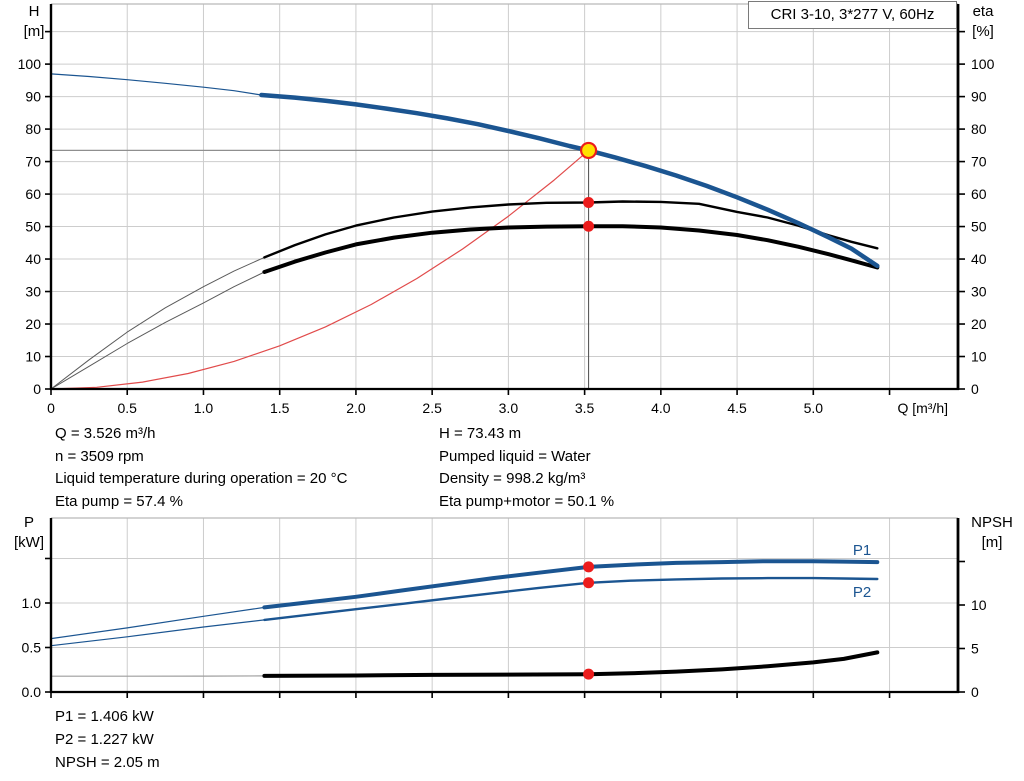 This screenshot has height=781, width=1024. What do you see at coordinates (661, 408) in the screenshot?
I see `x-tick-label: 4.0` at bounding box center [661, 408].